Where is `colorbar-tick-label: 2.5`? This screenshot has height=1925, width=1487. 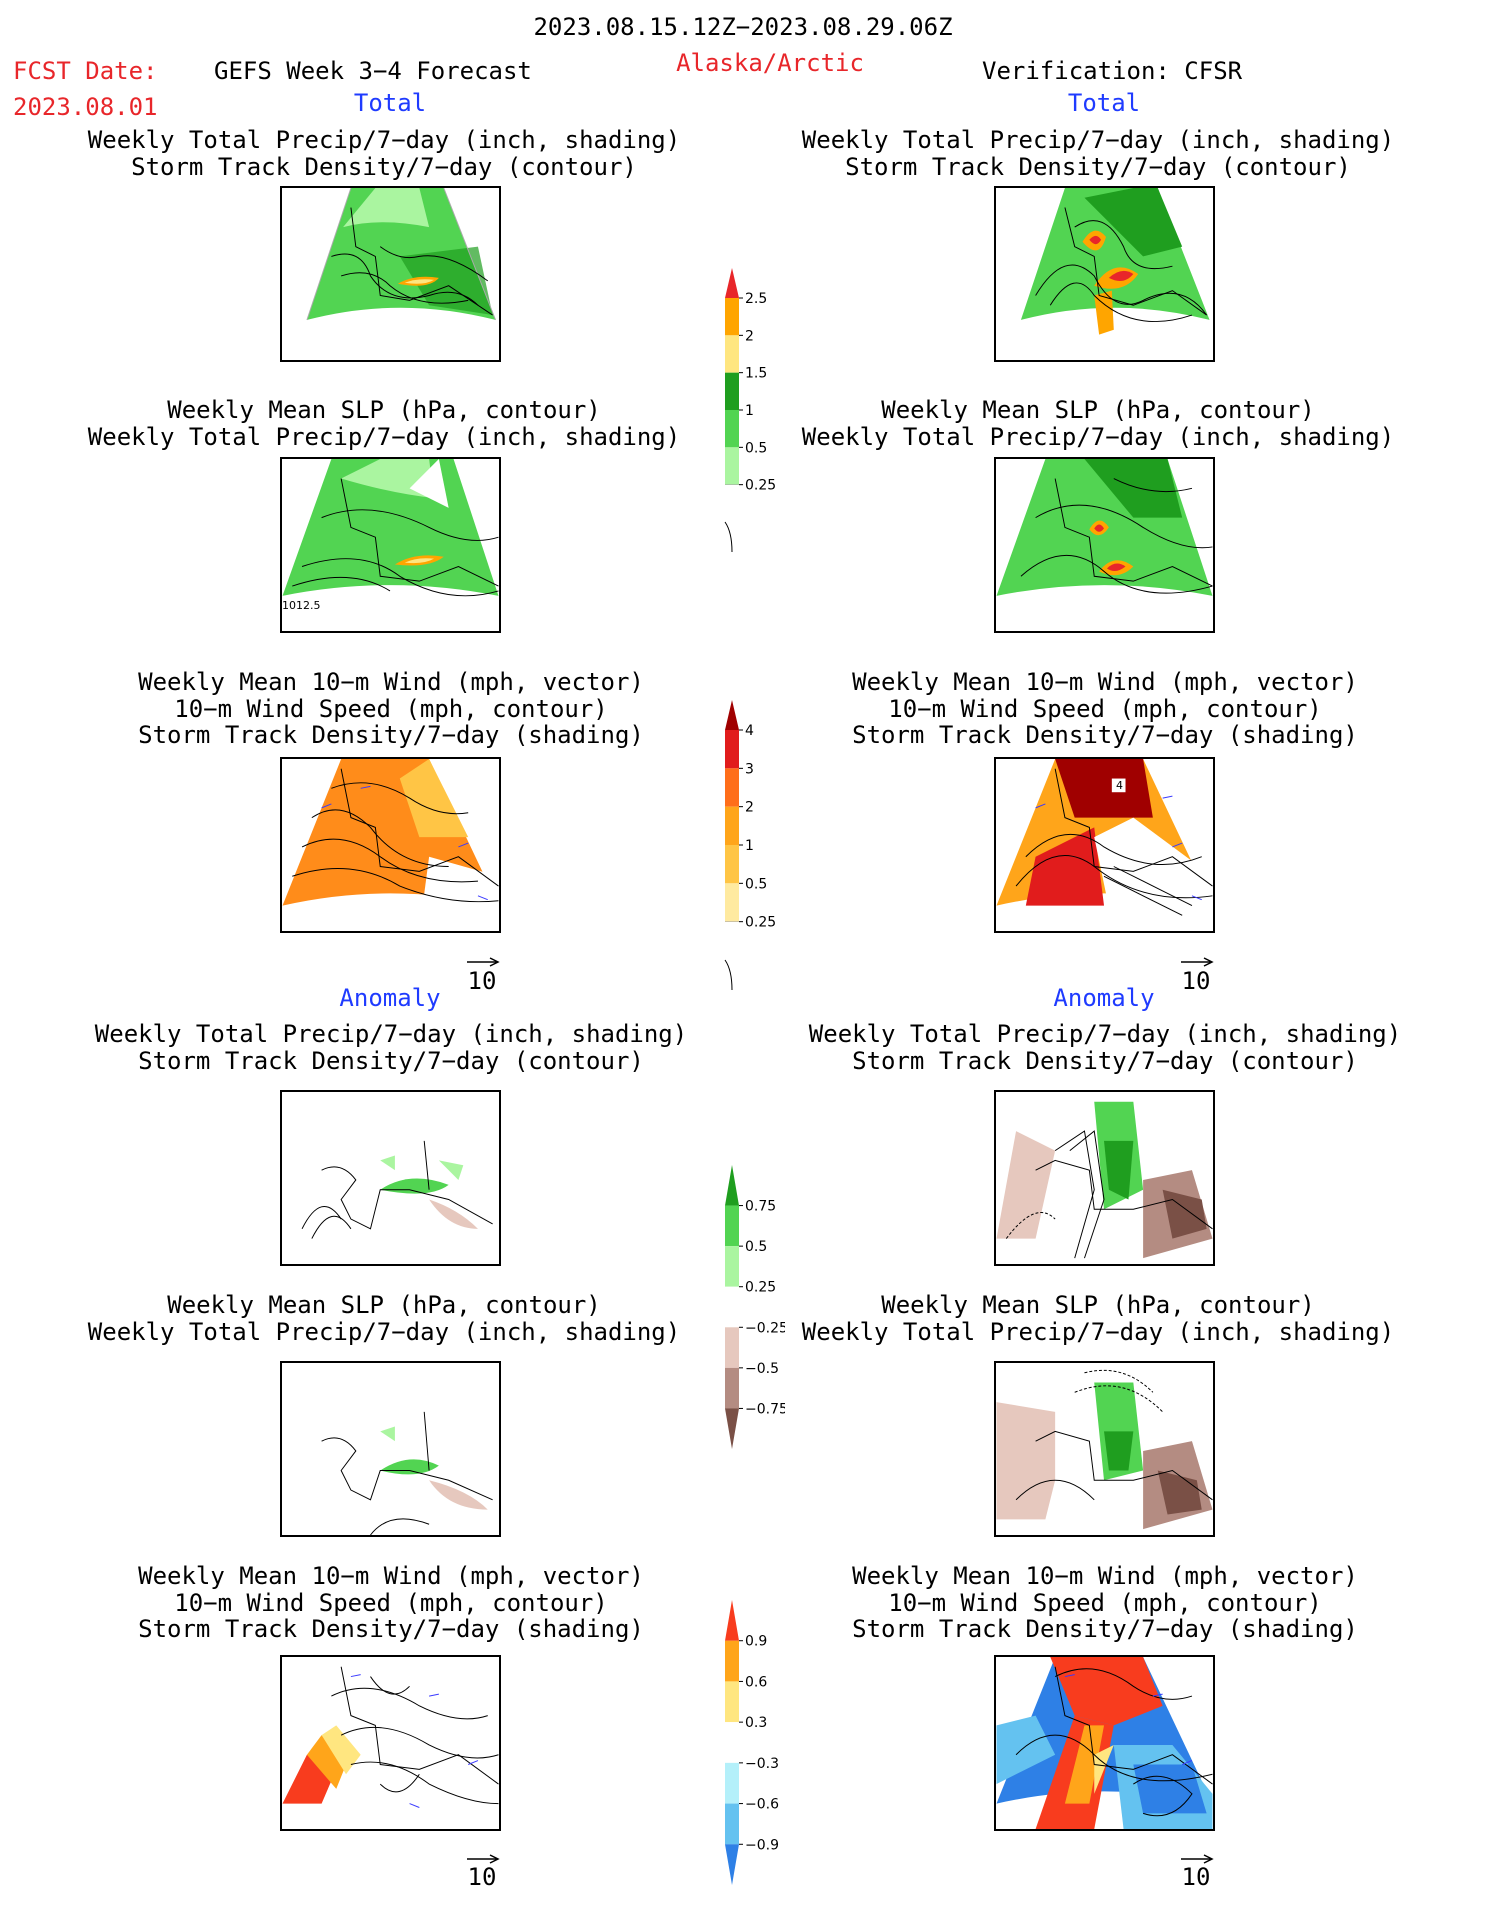 colorbar-tick-label: 2.5 is located at coordinates (756, 299).